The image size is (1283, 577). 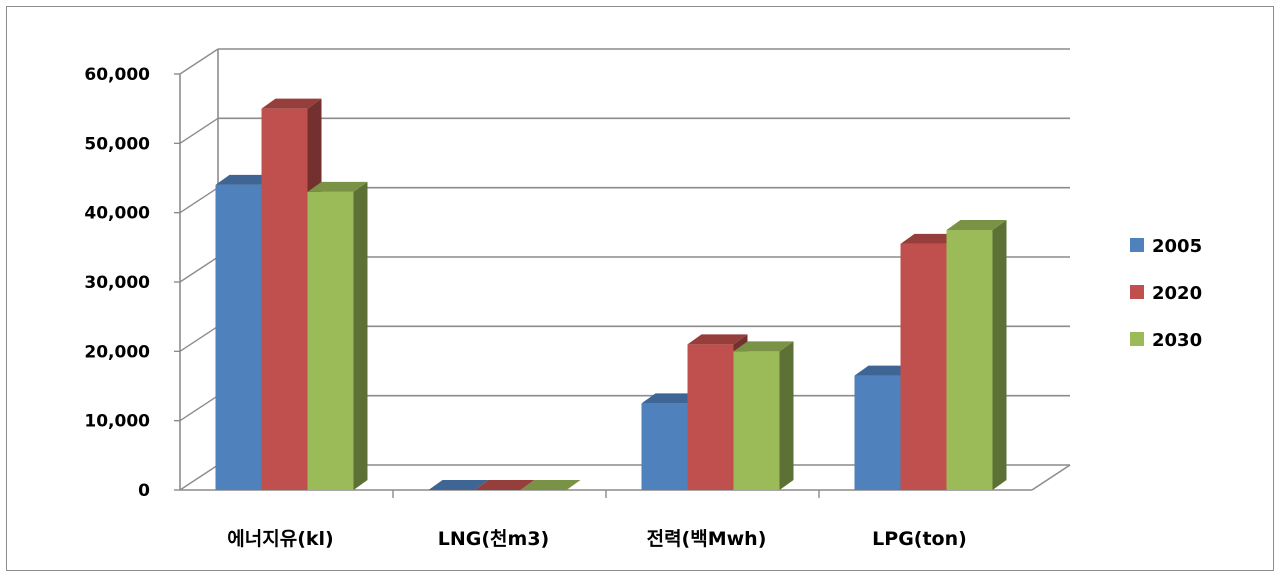 What do you see at coordinates (117, 75) in the screenshot?
I see `y-tick-label: 60,000` at bounding box center [117, 75].